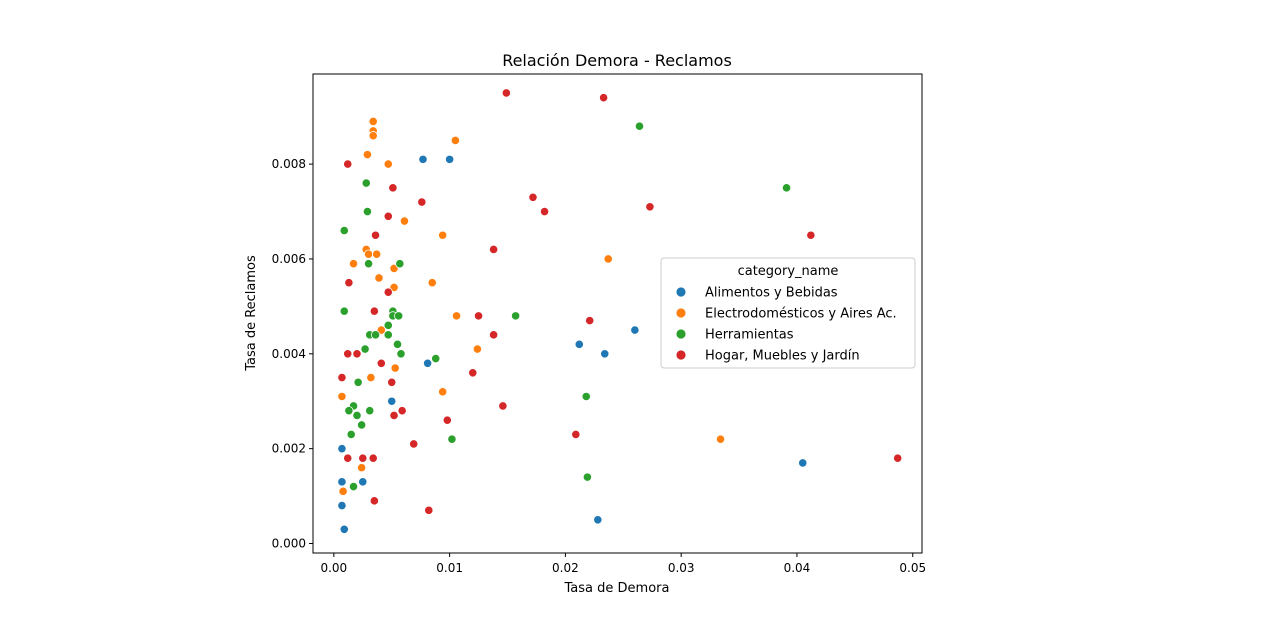 The image size is (1280, 620). Describe the element at coordinates (617, 588) in the screenshot. I see `x-axis-label: Tasa de Demora` at that location.